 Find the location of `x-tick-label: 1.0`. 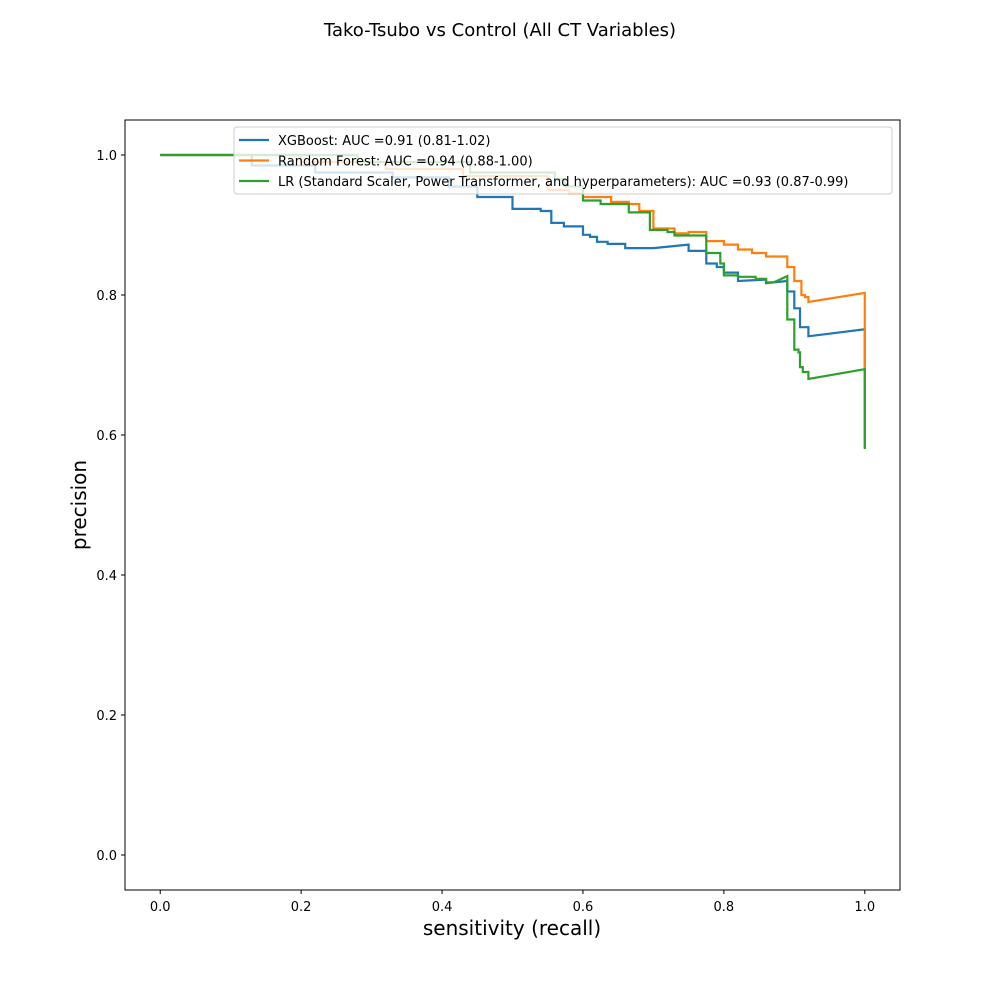

x-tick-label: 1.0 is located at coordinates (864, 907).